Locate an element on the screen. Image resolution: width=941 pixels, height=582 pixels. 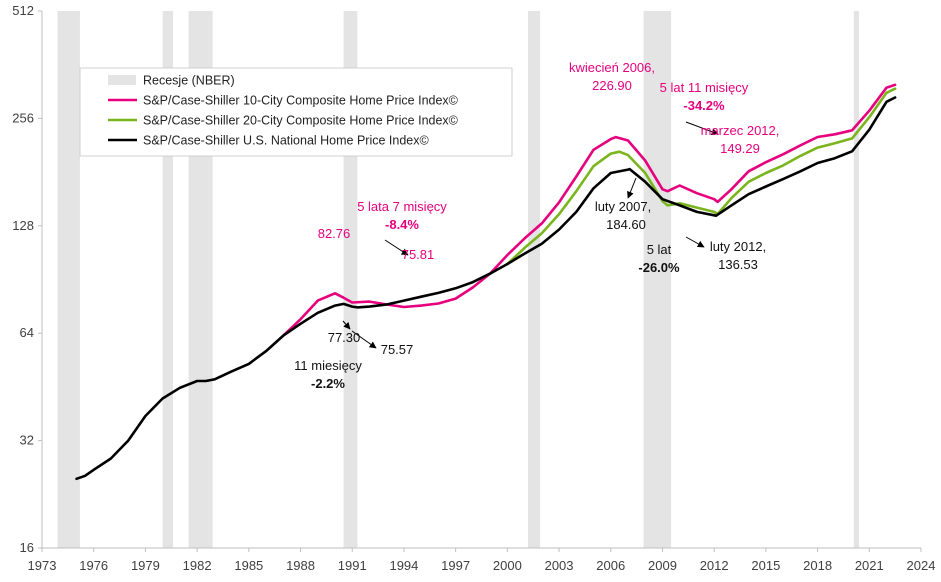
x-tick-label: 2006 is located at coordinates (610, 565).